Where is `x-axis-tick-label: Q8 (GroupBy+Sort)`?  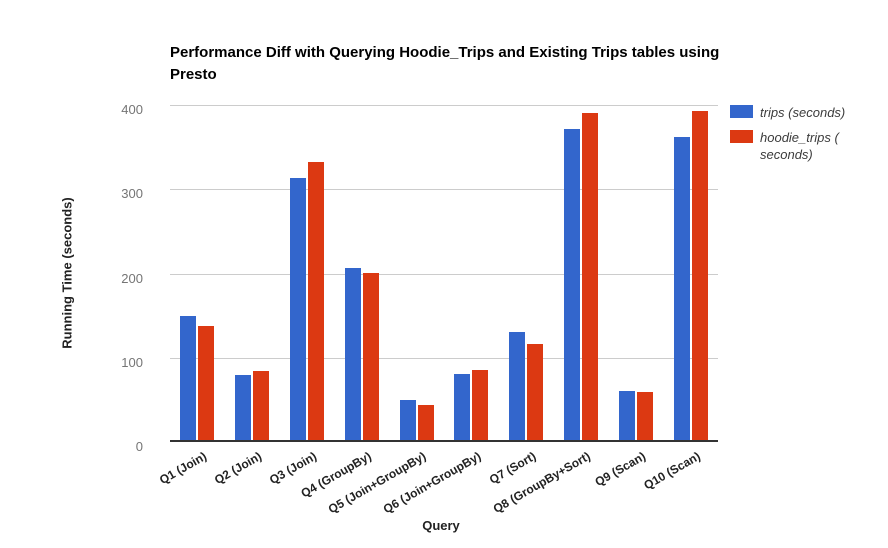
x-axis-tick-label: Q8 (GroupBy+Sort) is located at coordinates (542, 482).